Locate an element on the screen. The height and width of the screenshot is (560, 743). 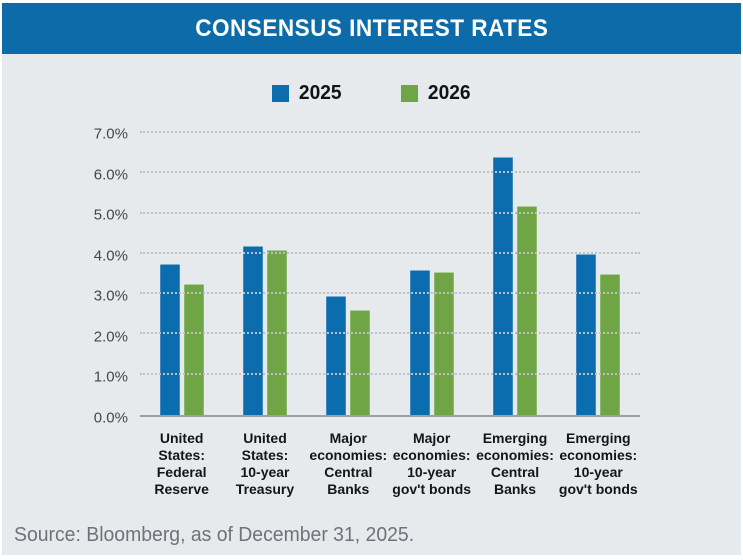
x-axis-category-label: United States: Federal Reserve is located at coordinates (181, 463).